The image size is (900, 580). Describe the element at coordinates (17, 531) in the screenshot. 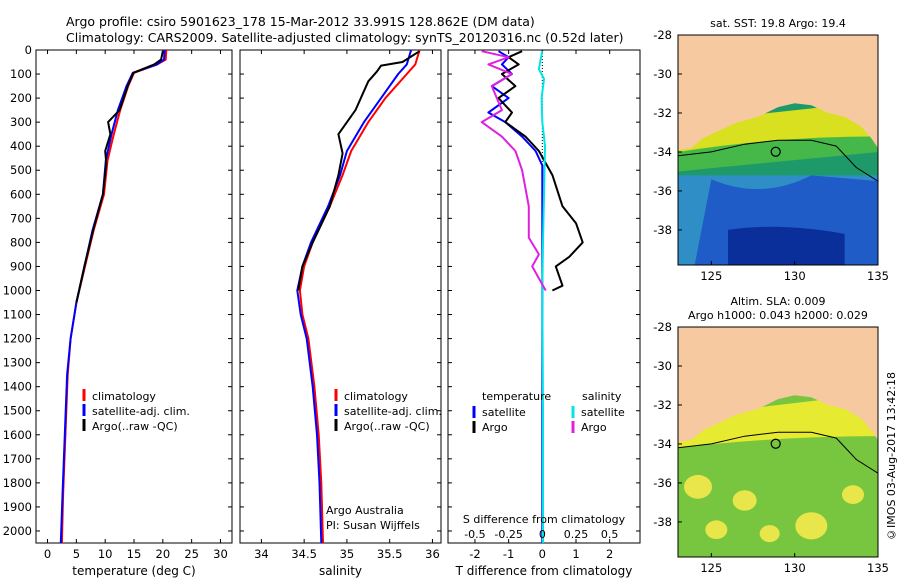

I see `y-tick-label: 2000` at that location.